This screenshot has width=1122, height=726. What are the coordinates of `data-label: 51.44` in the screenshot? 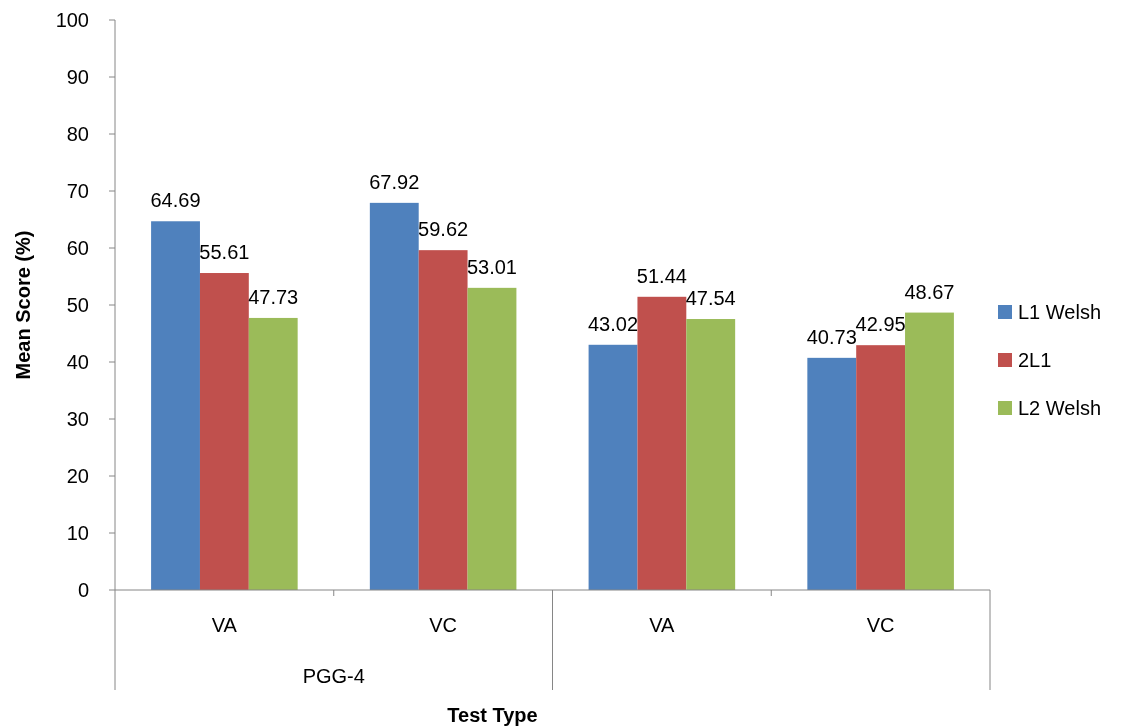 It's located at (661, 275).